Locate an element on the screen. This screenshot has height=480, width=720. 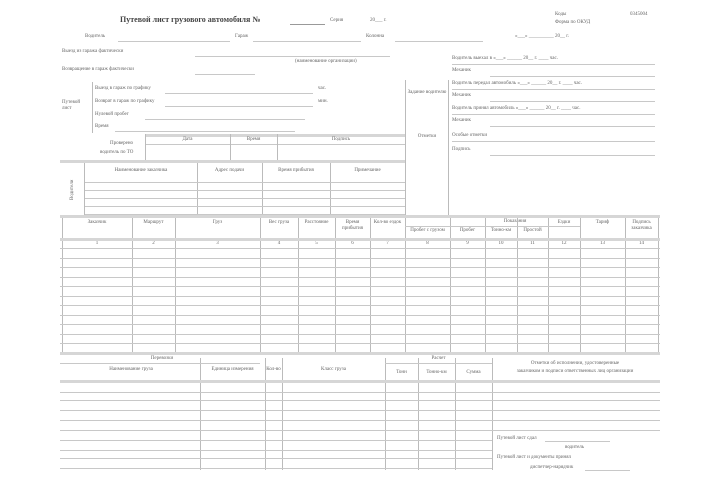
main-table-bottom is located at coordinates (360, 353).